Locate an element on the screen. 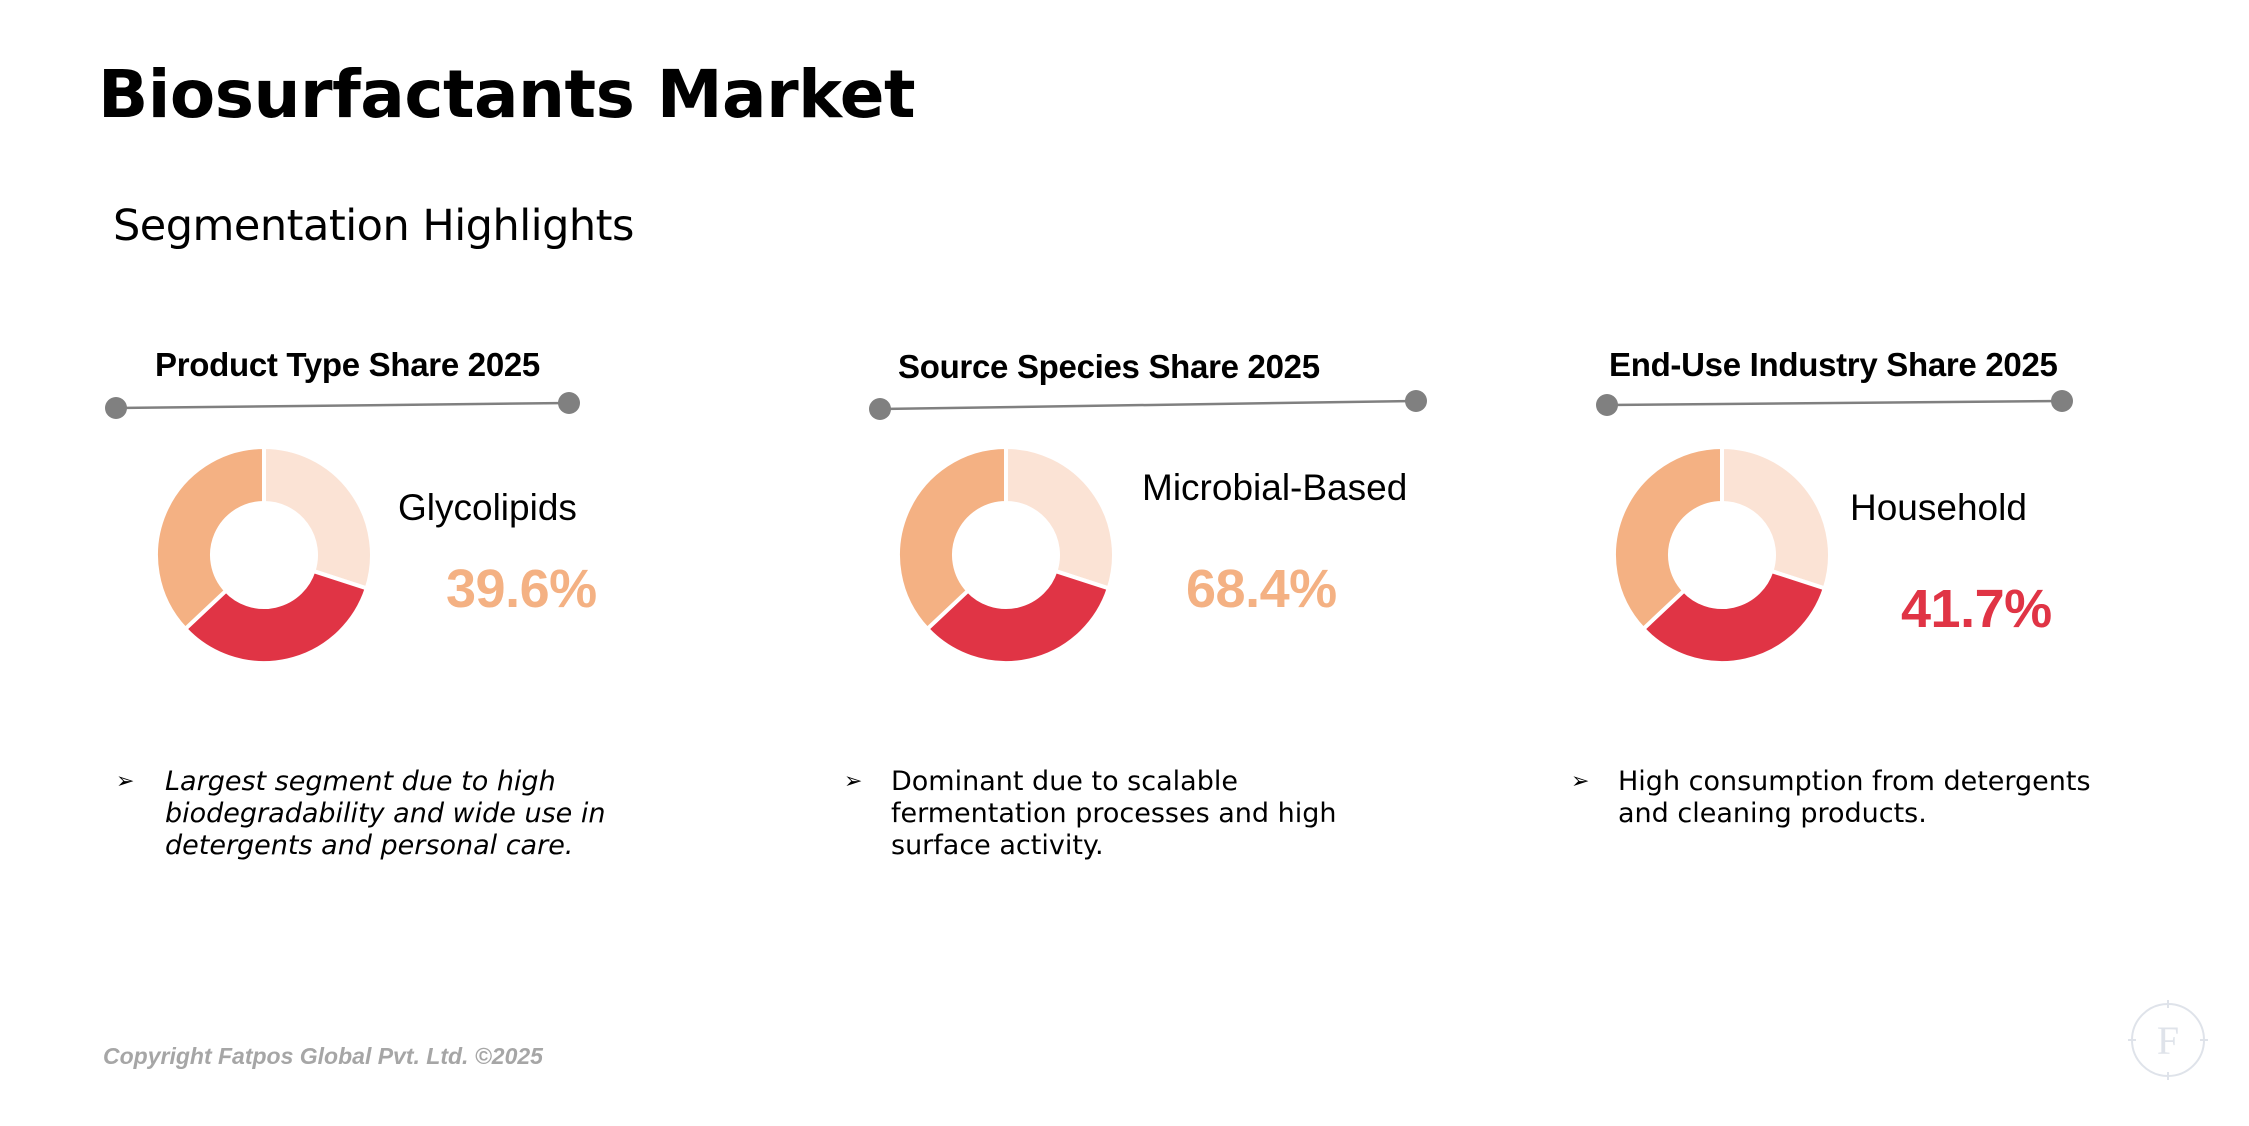 The width and height of the screenshot is (2249, 1126). fatpos-logo-icon: F is located at coordinates (2168, 1040).